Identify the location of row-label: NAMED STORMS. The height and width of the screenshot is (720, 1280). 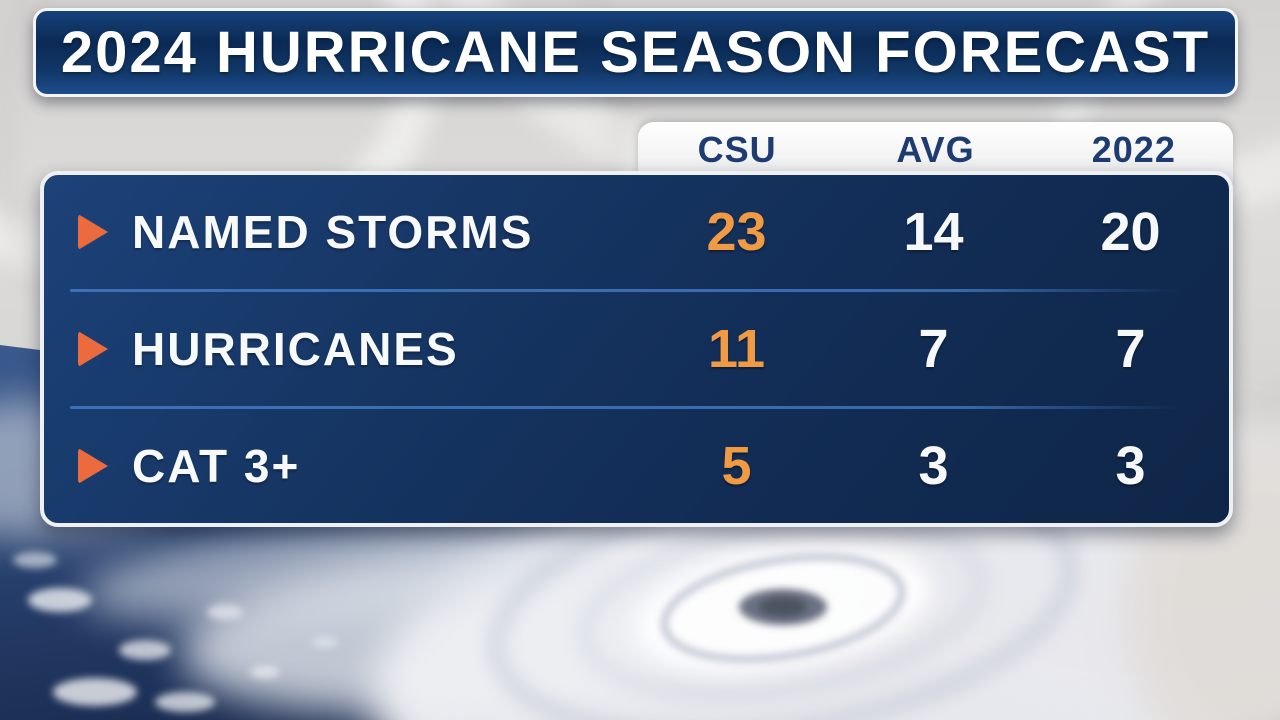
(333, 232).